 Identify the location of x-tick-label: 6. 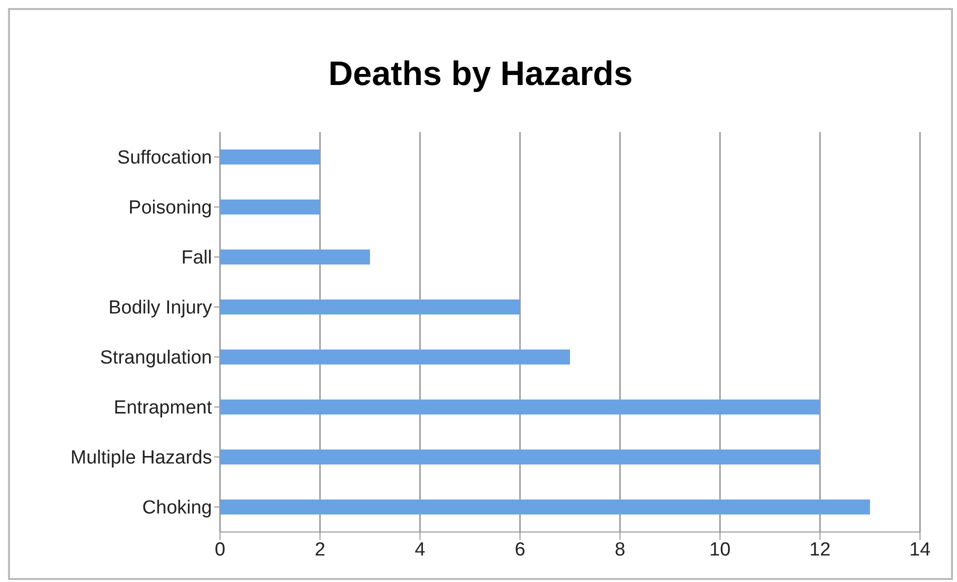
(520, 549).